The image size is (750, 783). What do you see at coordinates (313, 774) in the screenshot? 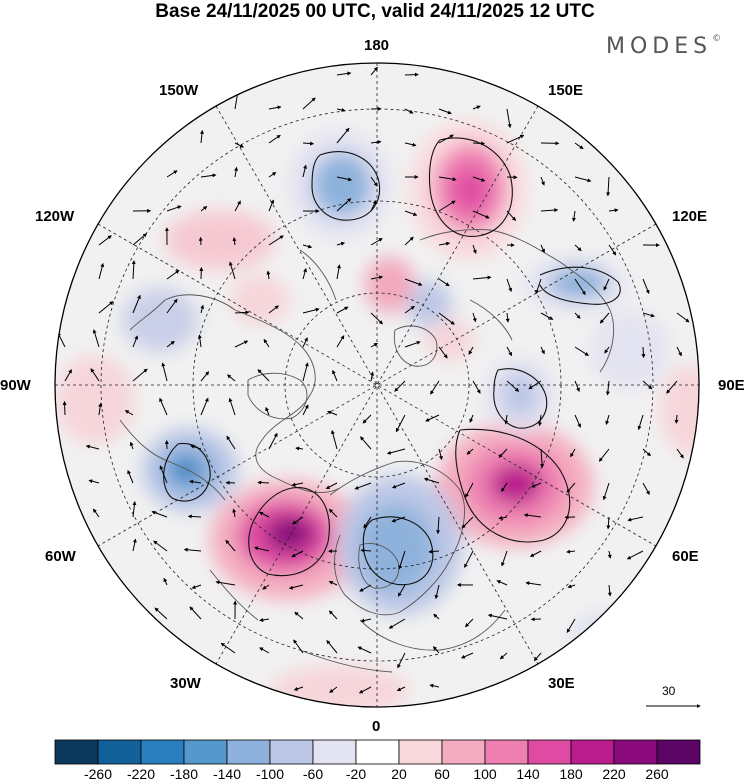
I see `colorbar-tick-label: -60` at bounding box center [313, 774].